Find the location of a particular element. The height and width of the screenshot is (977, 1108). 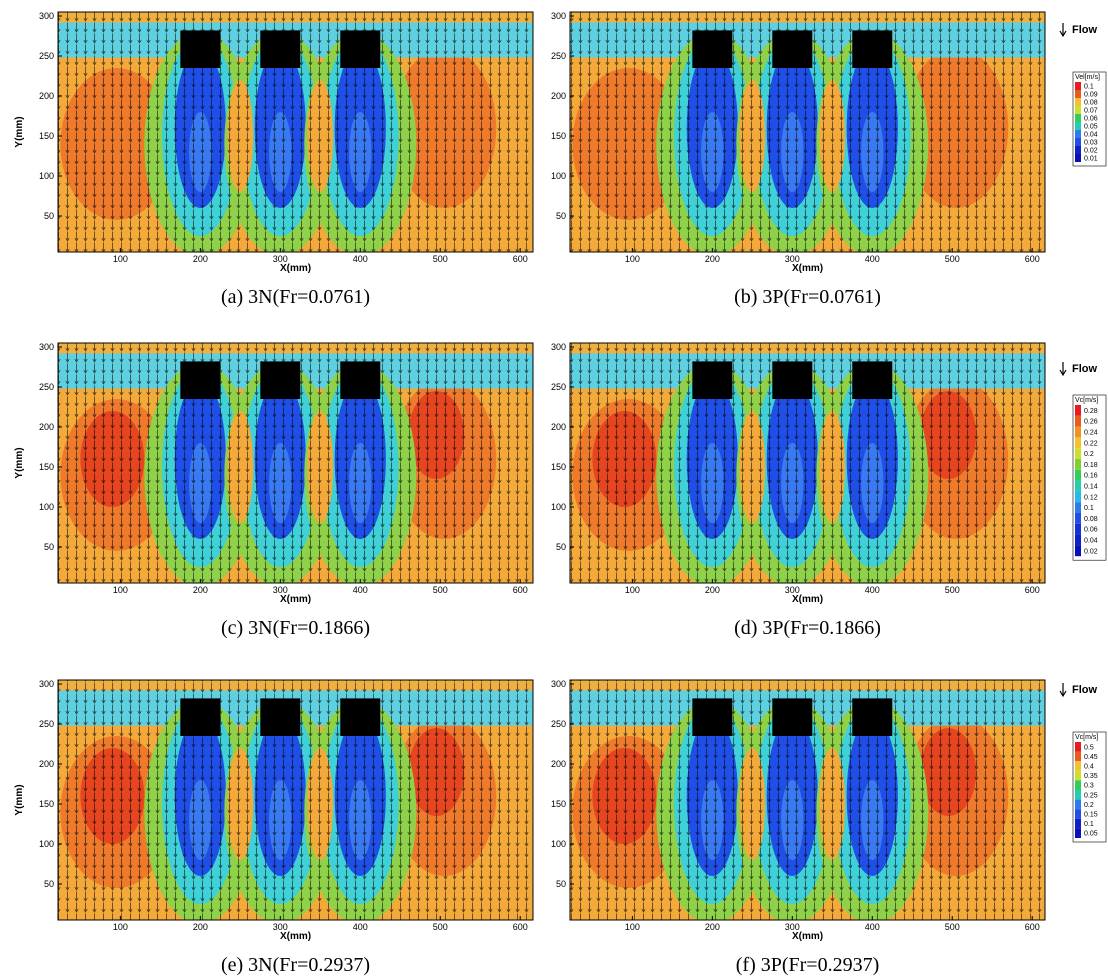

legend-label: 0.28 is located at coordinates (1091, 411).